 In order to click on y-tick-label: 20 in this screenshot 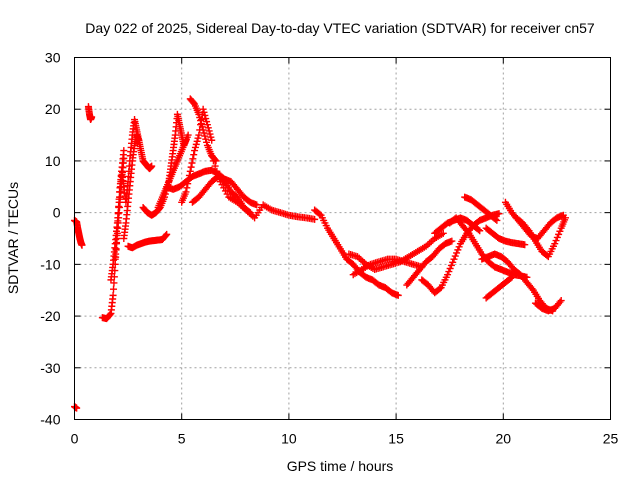, I will do `click(53, 109)`.